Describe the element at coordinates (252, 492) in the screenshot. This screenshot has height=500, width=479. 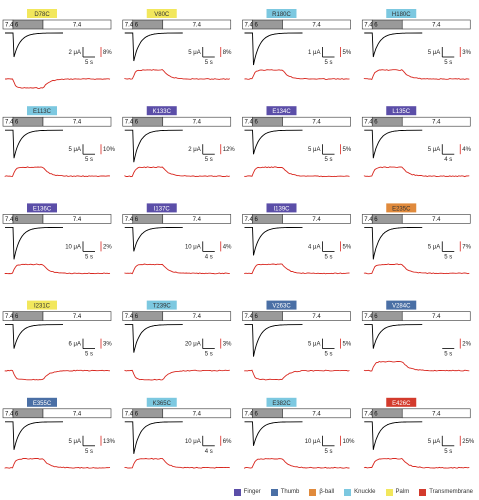
I see `legend-label: Finger` at that location.